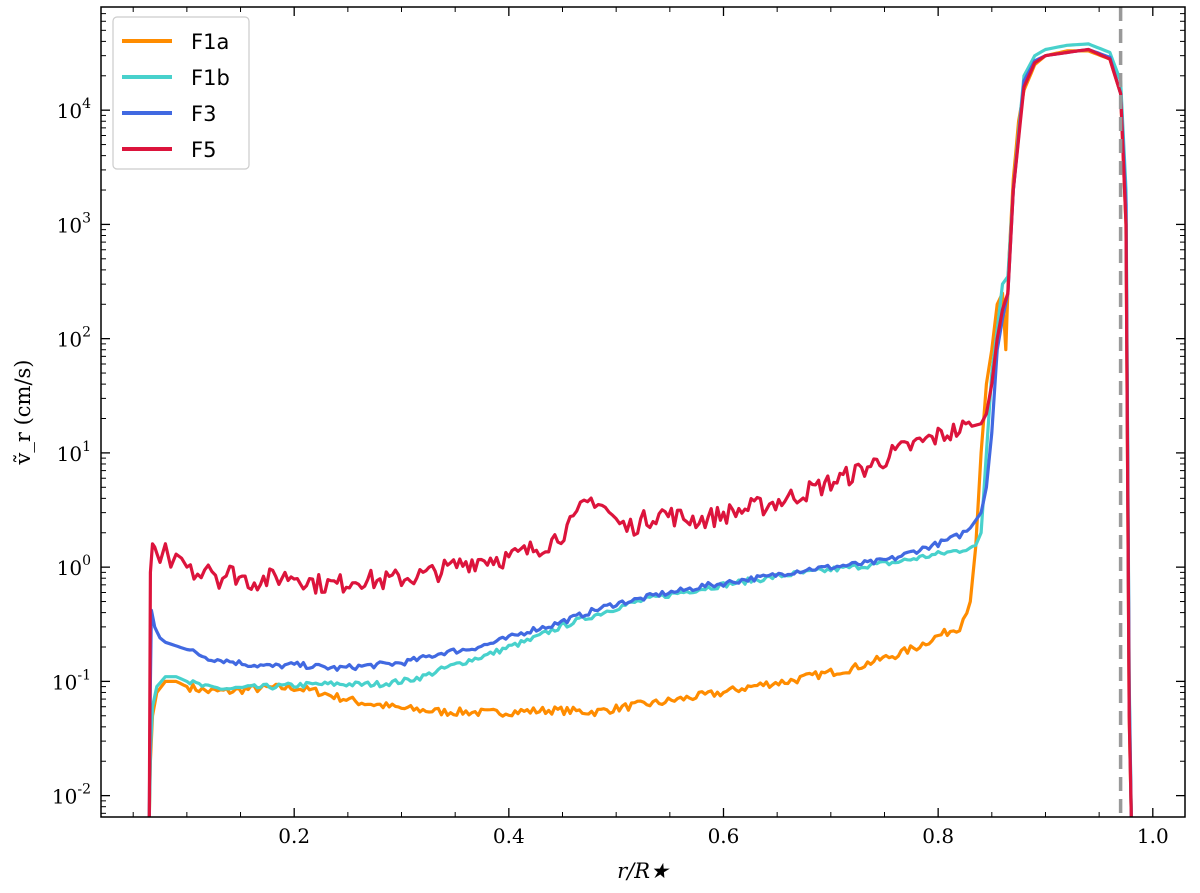 This screenshot has height=893, width=1200. I want to click on legend-box, so click(181, 93).